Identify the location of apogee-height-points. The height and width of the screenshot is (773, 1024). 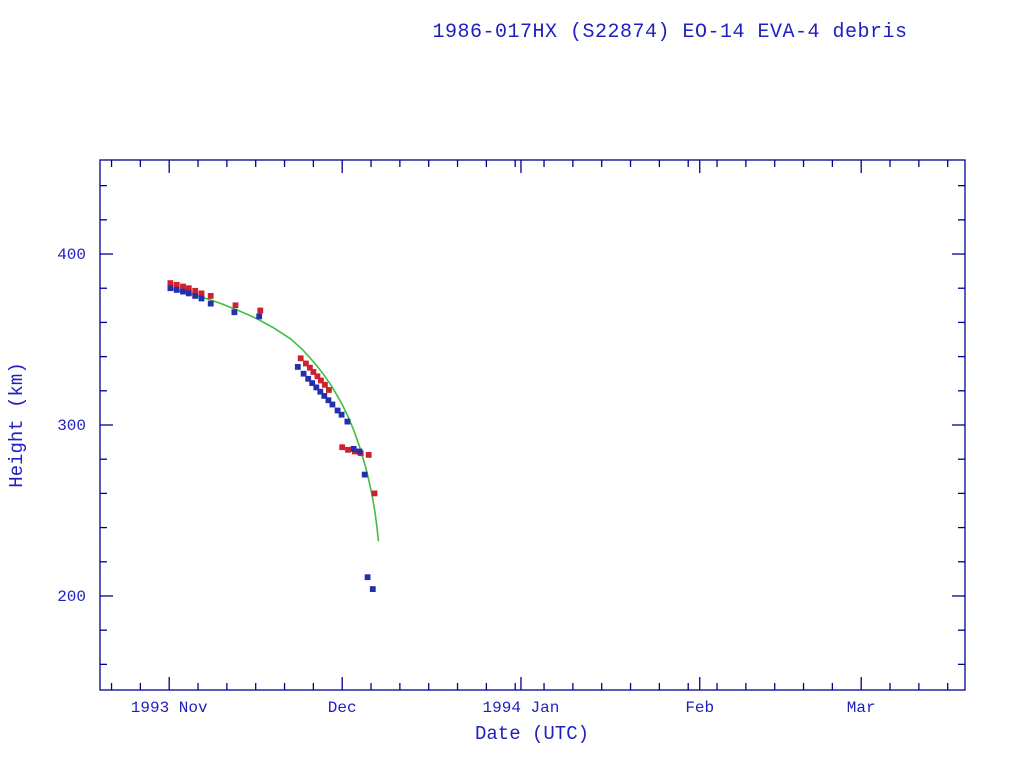
(272, 388).